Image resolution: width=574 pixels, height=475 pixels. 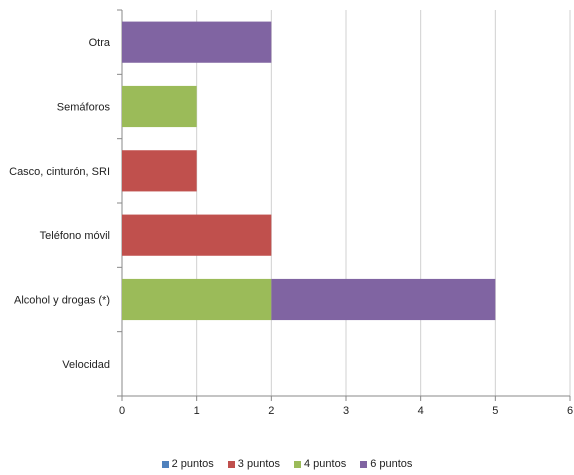 I want to click on legend-item-2-puntos: 2 puntos, so click(x=187, y=464).